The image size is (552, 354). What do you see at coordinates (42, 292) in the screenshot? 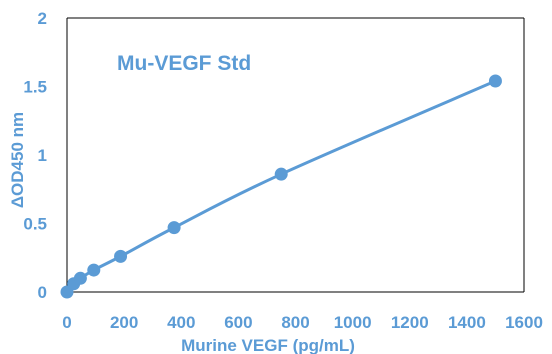
I see `y-tick-label: 0` at bounding box center [42, 292].